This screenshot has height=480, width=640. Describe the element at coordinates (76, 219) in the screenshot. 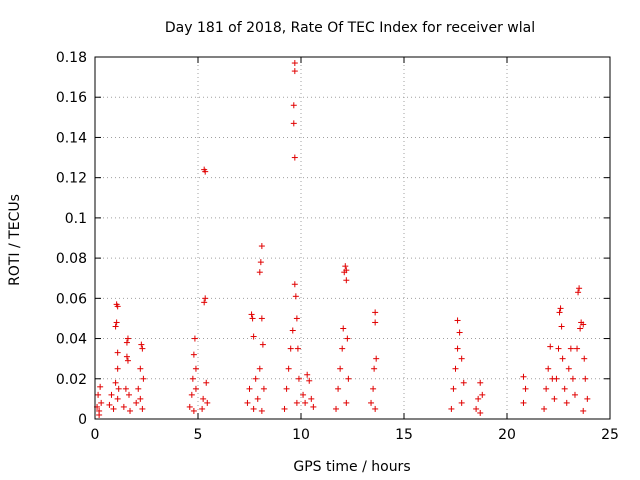

I see `y-tick-label: 0.1` at that location.